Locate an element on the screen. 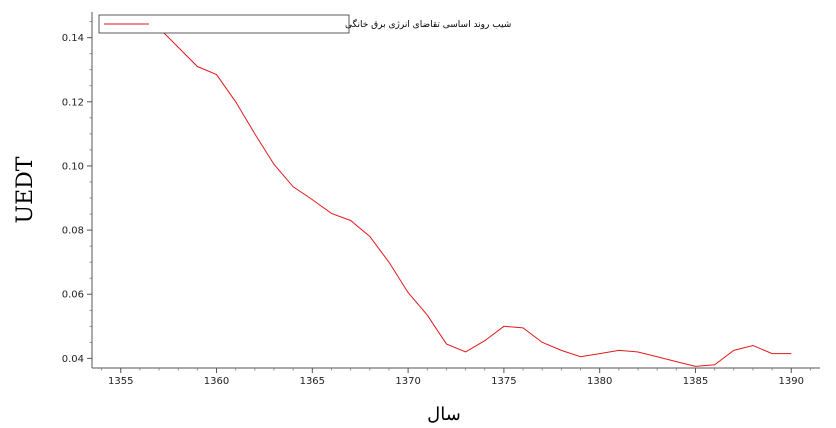  legend-box is located at coordinates (224, 24).